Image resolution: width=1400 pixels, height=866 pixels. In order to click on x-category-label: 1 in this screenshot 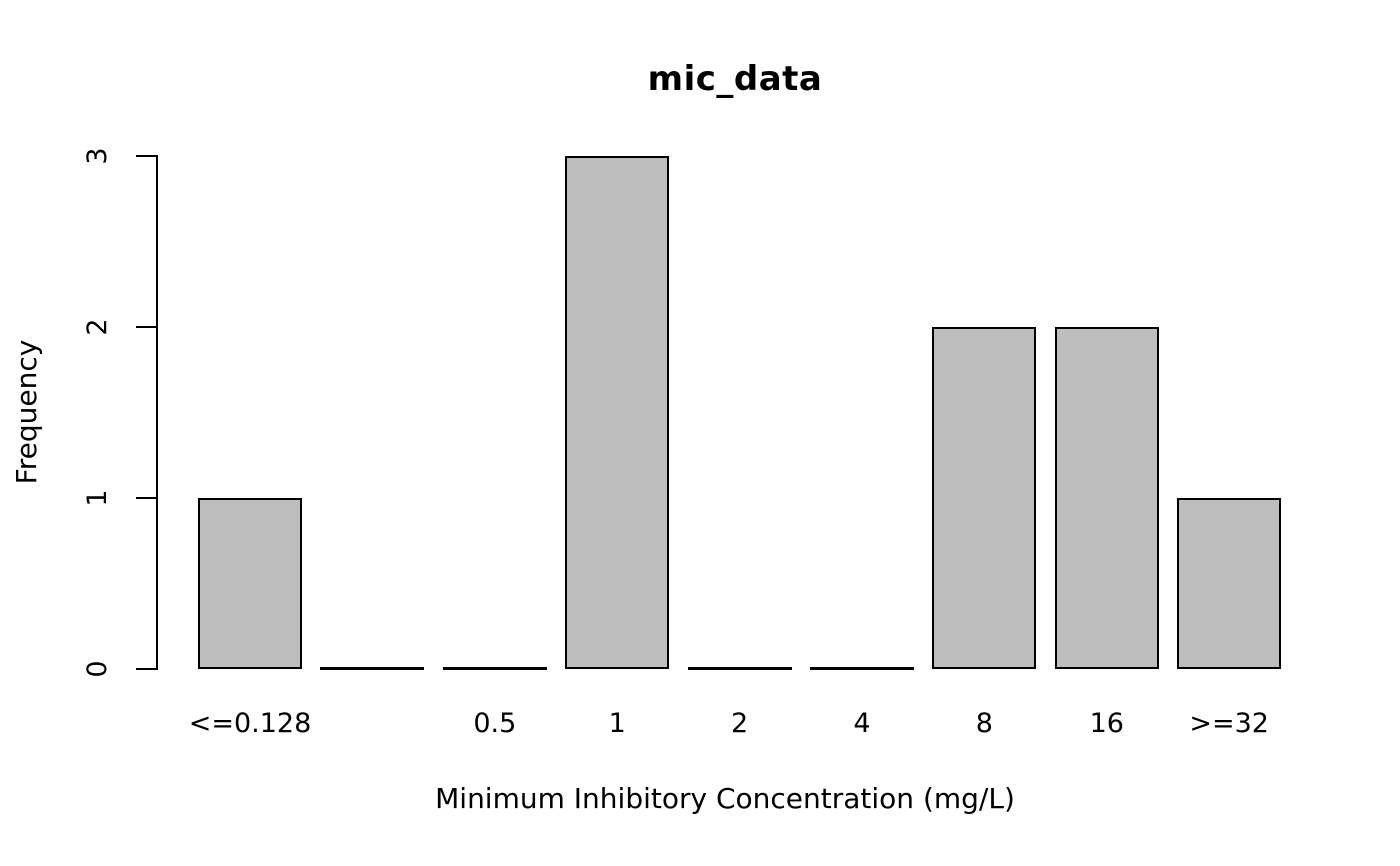, I will do `click(617, 723)`.